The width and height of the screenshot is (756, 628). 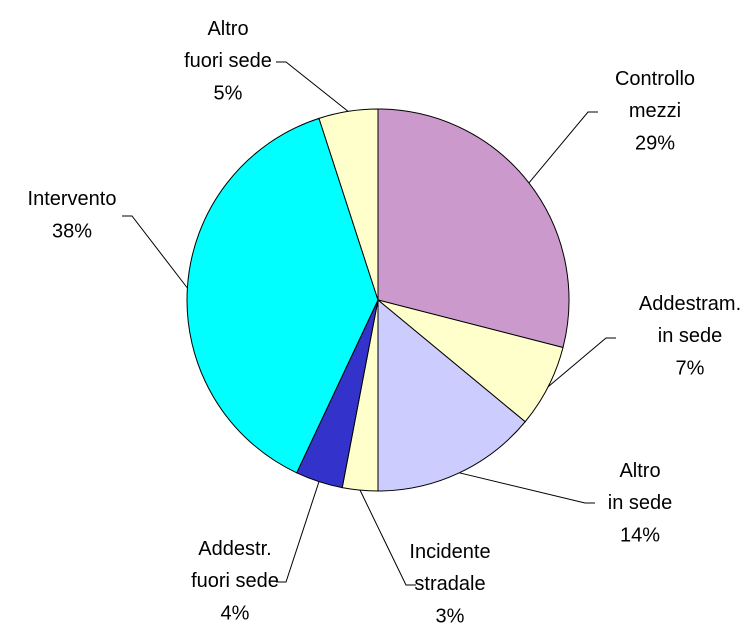 What do you see at coordinates (450, 616) in the screenshot?
I see `slice-percent: 3%` at bounding box center [450, 616].